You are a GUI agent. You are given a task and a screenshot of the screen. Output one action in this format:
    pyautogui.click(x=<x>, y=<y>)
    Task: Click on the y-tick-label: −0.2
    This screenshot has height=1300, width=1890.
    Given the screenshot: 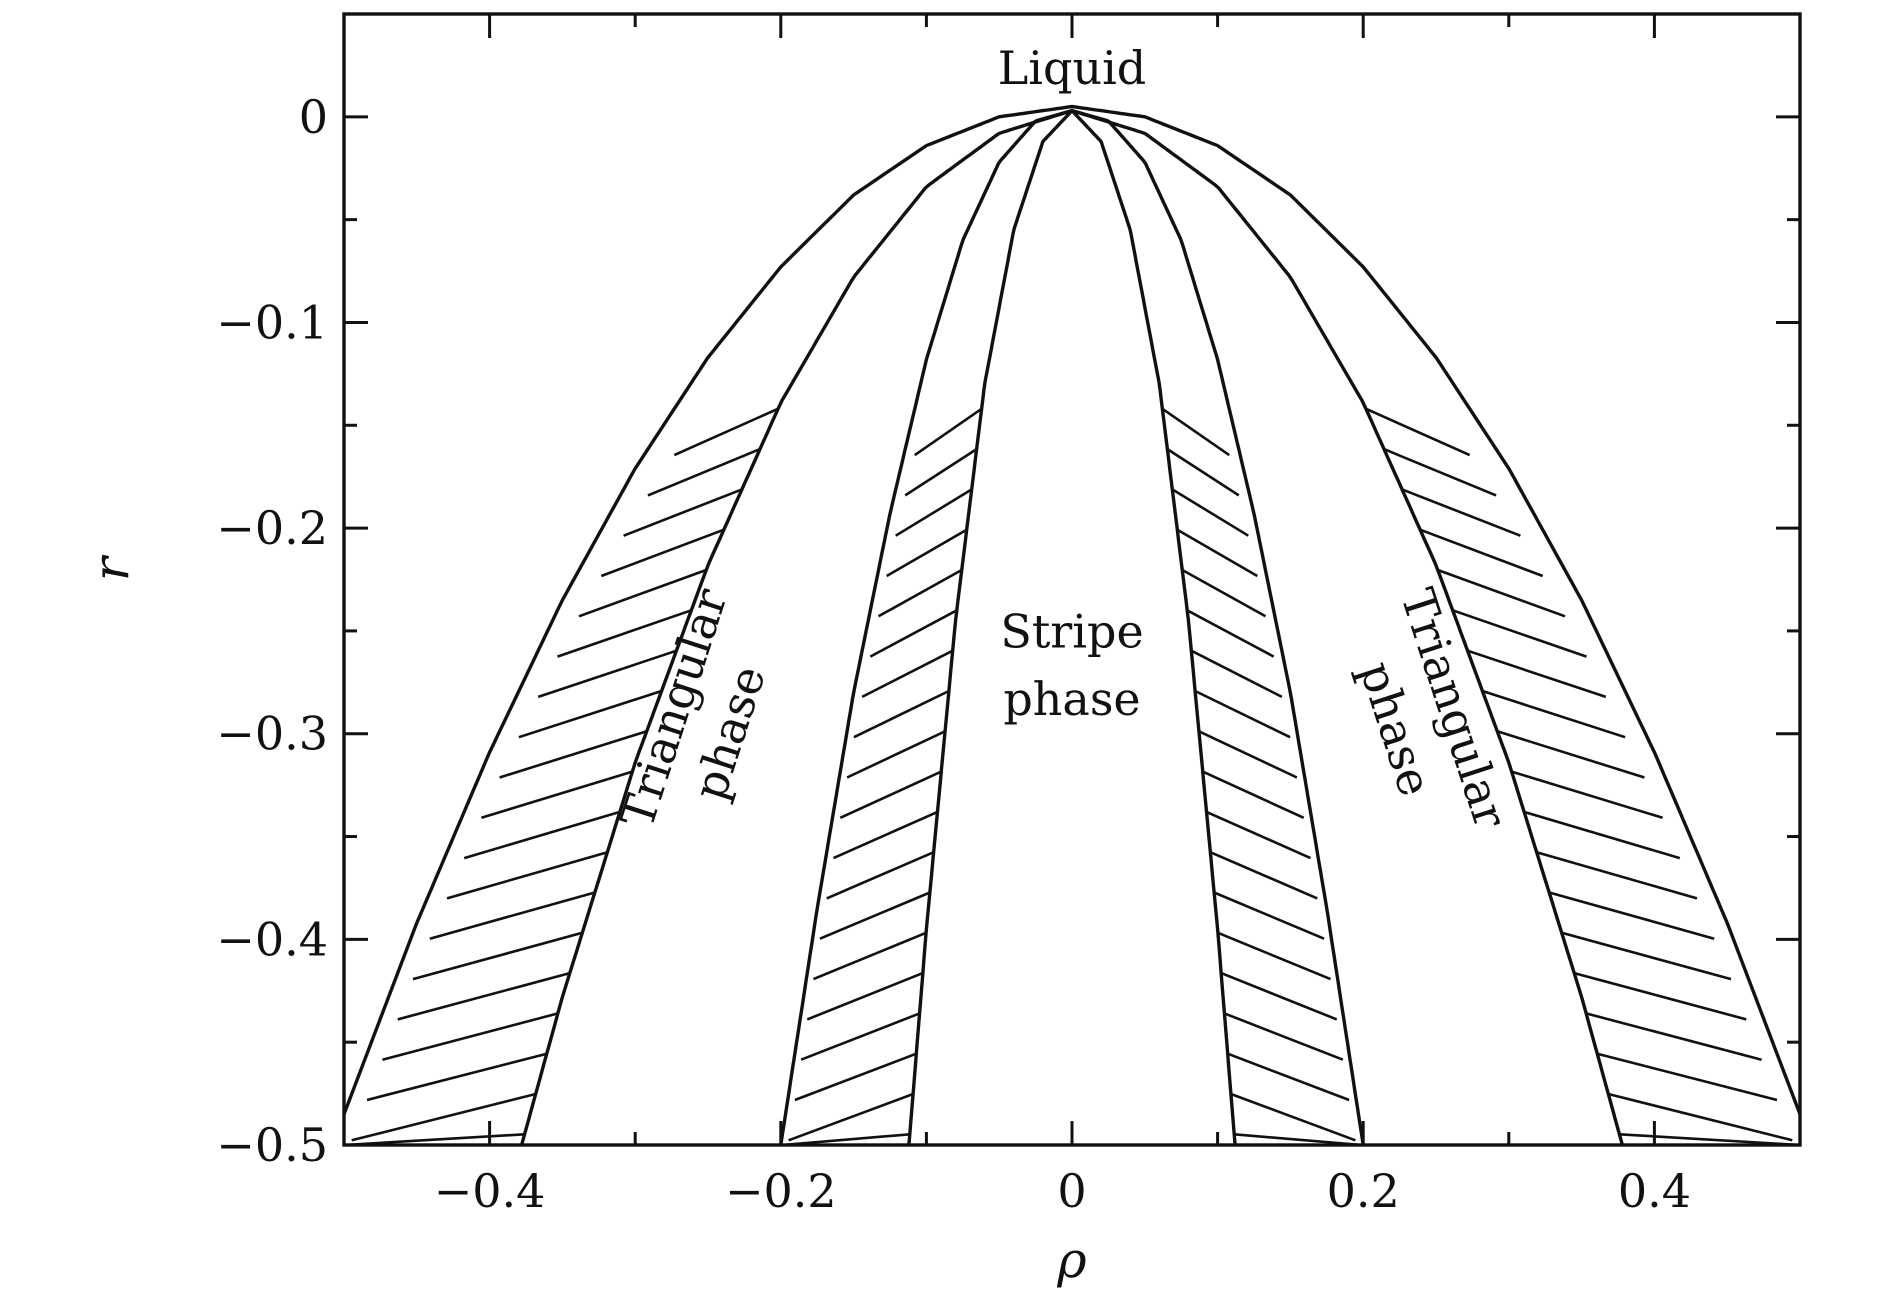 What is the action you would take?
    pyautogui.click(x=272, y=528)
    